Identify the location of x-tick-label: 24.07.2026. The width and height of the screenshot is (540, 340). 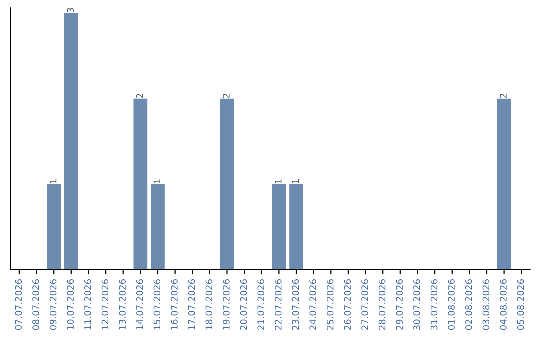
(313, 305).